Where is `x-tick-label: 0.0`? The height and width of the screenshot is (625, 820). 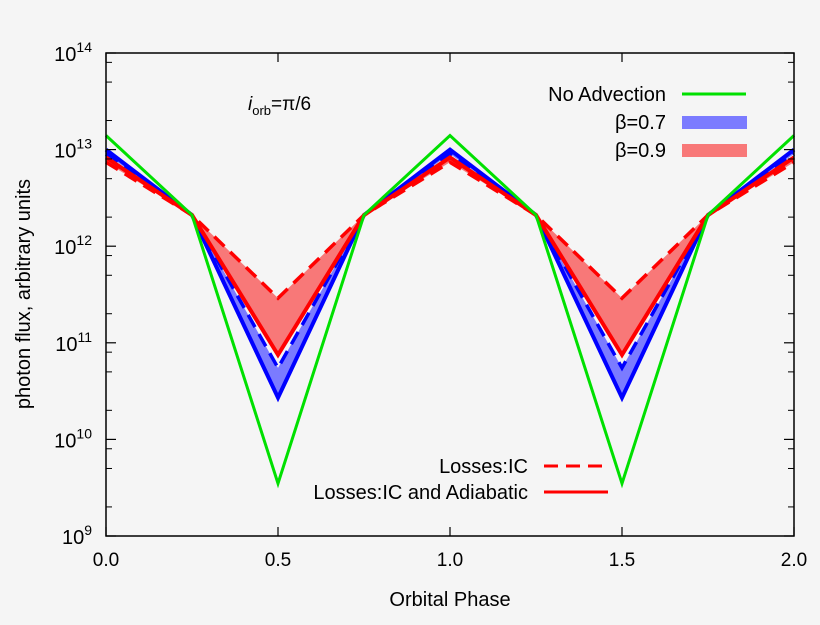
x-tick-label: 0.0 is located at coordinates (106, 560).